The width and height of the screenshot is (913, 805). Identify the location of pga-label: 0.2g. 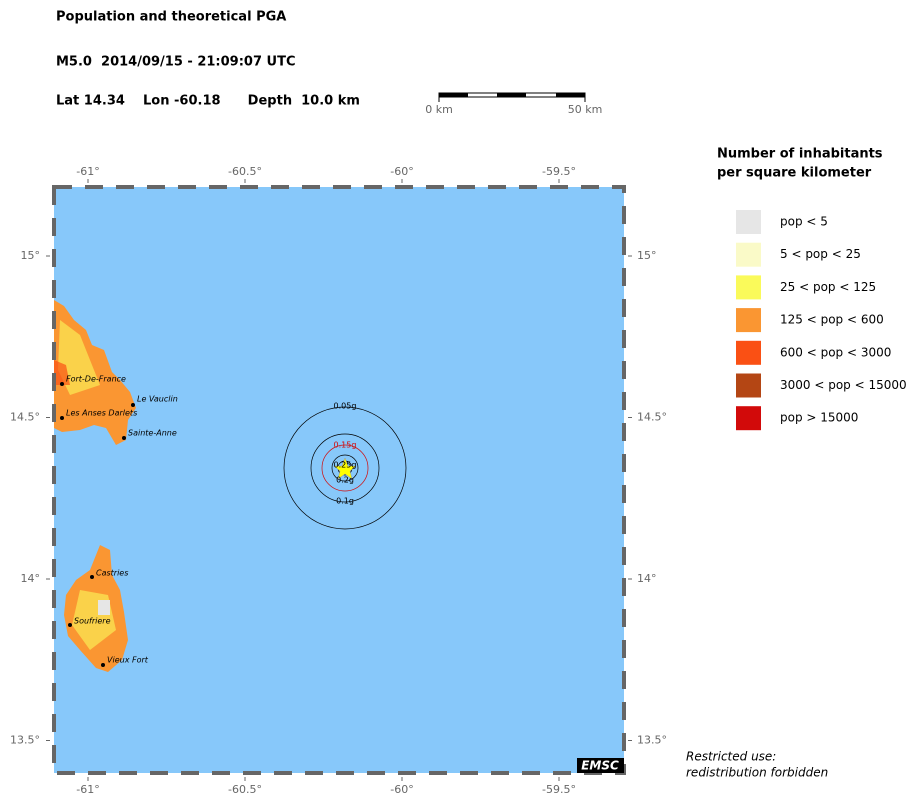
(345, 480).